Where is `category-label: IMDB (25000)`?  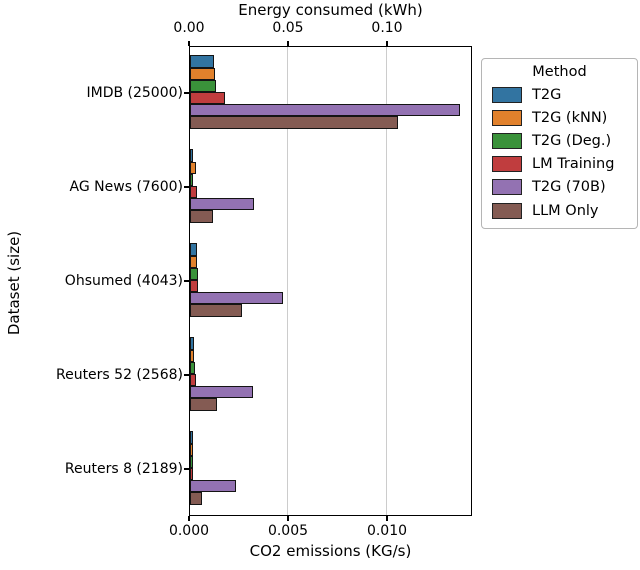
category-label: IMDB (25000) is located at coordinates (134, 93).